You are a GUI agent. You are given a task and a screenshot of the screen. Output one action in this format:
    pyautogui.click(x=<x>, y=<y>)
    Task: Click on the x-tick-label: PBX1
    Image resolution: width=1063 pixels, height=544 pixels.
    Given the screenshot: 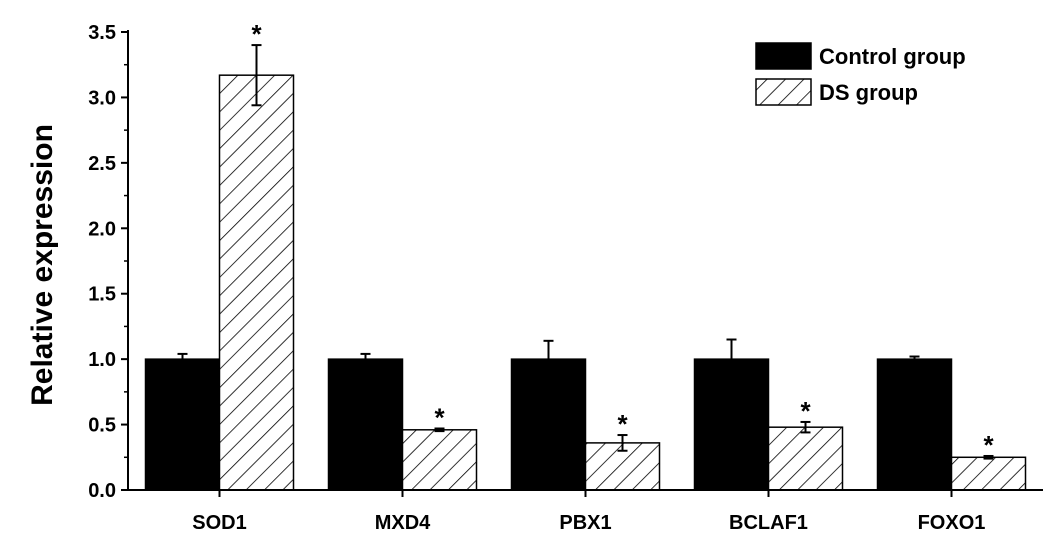 What is the action you would take?
    pyautogui.click(x=585, y=523)
    